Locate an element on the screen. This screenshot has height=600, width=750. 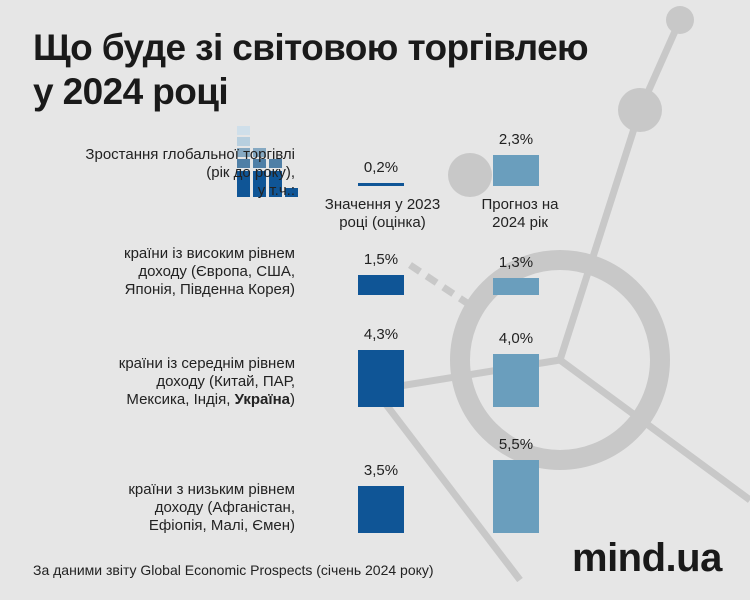
legend-2024: Прогноз на 2024 рік is located at coordinates (520, 213).